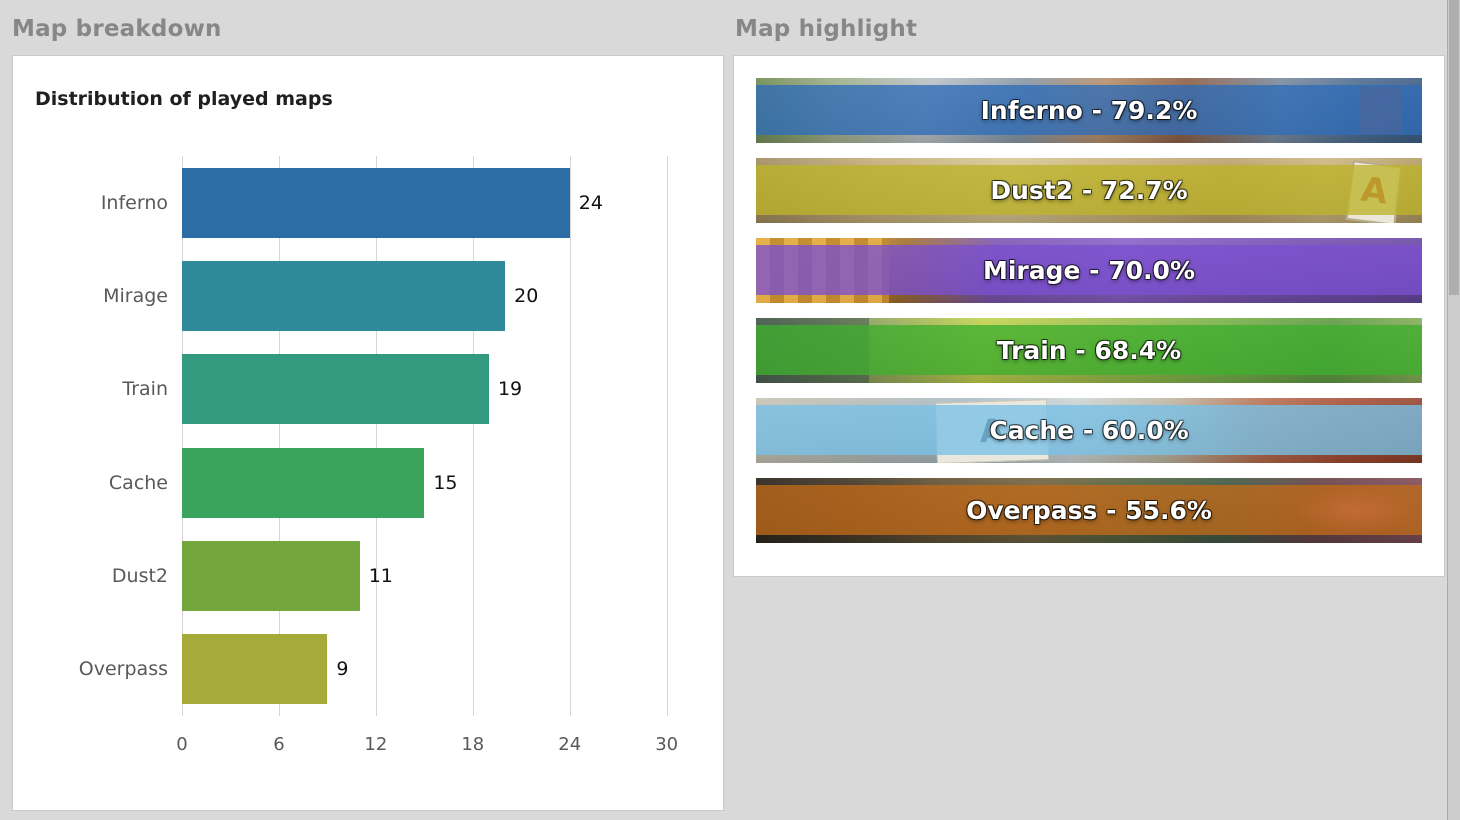 This screenshot has width=1460, height=820. I want to click on banner-label: Overpass - 55.6%, so click(1089, 510).